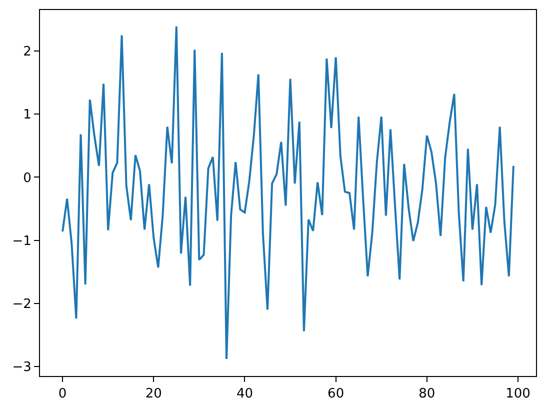 This screenshot has width=546, height=413. I want to click on x-tick-label: 80, so click(427, 394).